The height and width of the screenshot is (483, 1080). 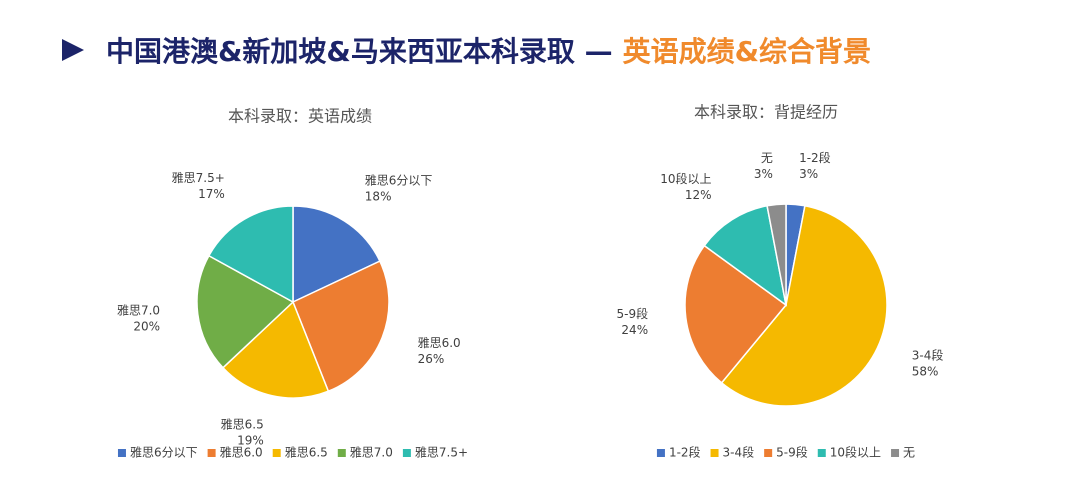 I want to click on title-highlight: 英语成绩&综合背景, so click(x=747, y=51).